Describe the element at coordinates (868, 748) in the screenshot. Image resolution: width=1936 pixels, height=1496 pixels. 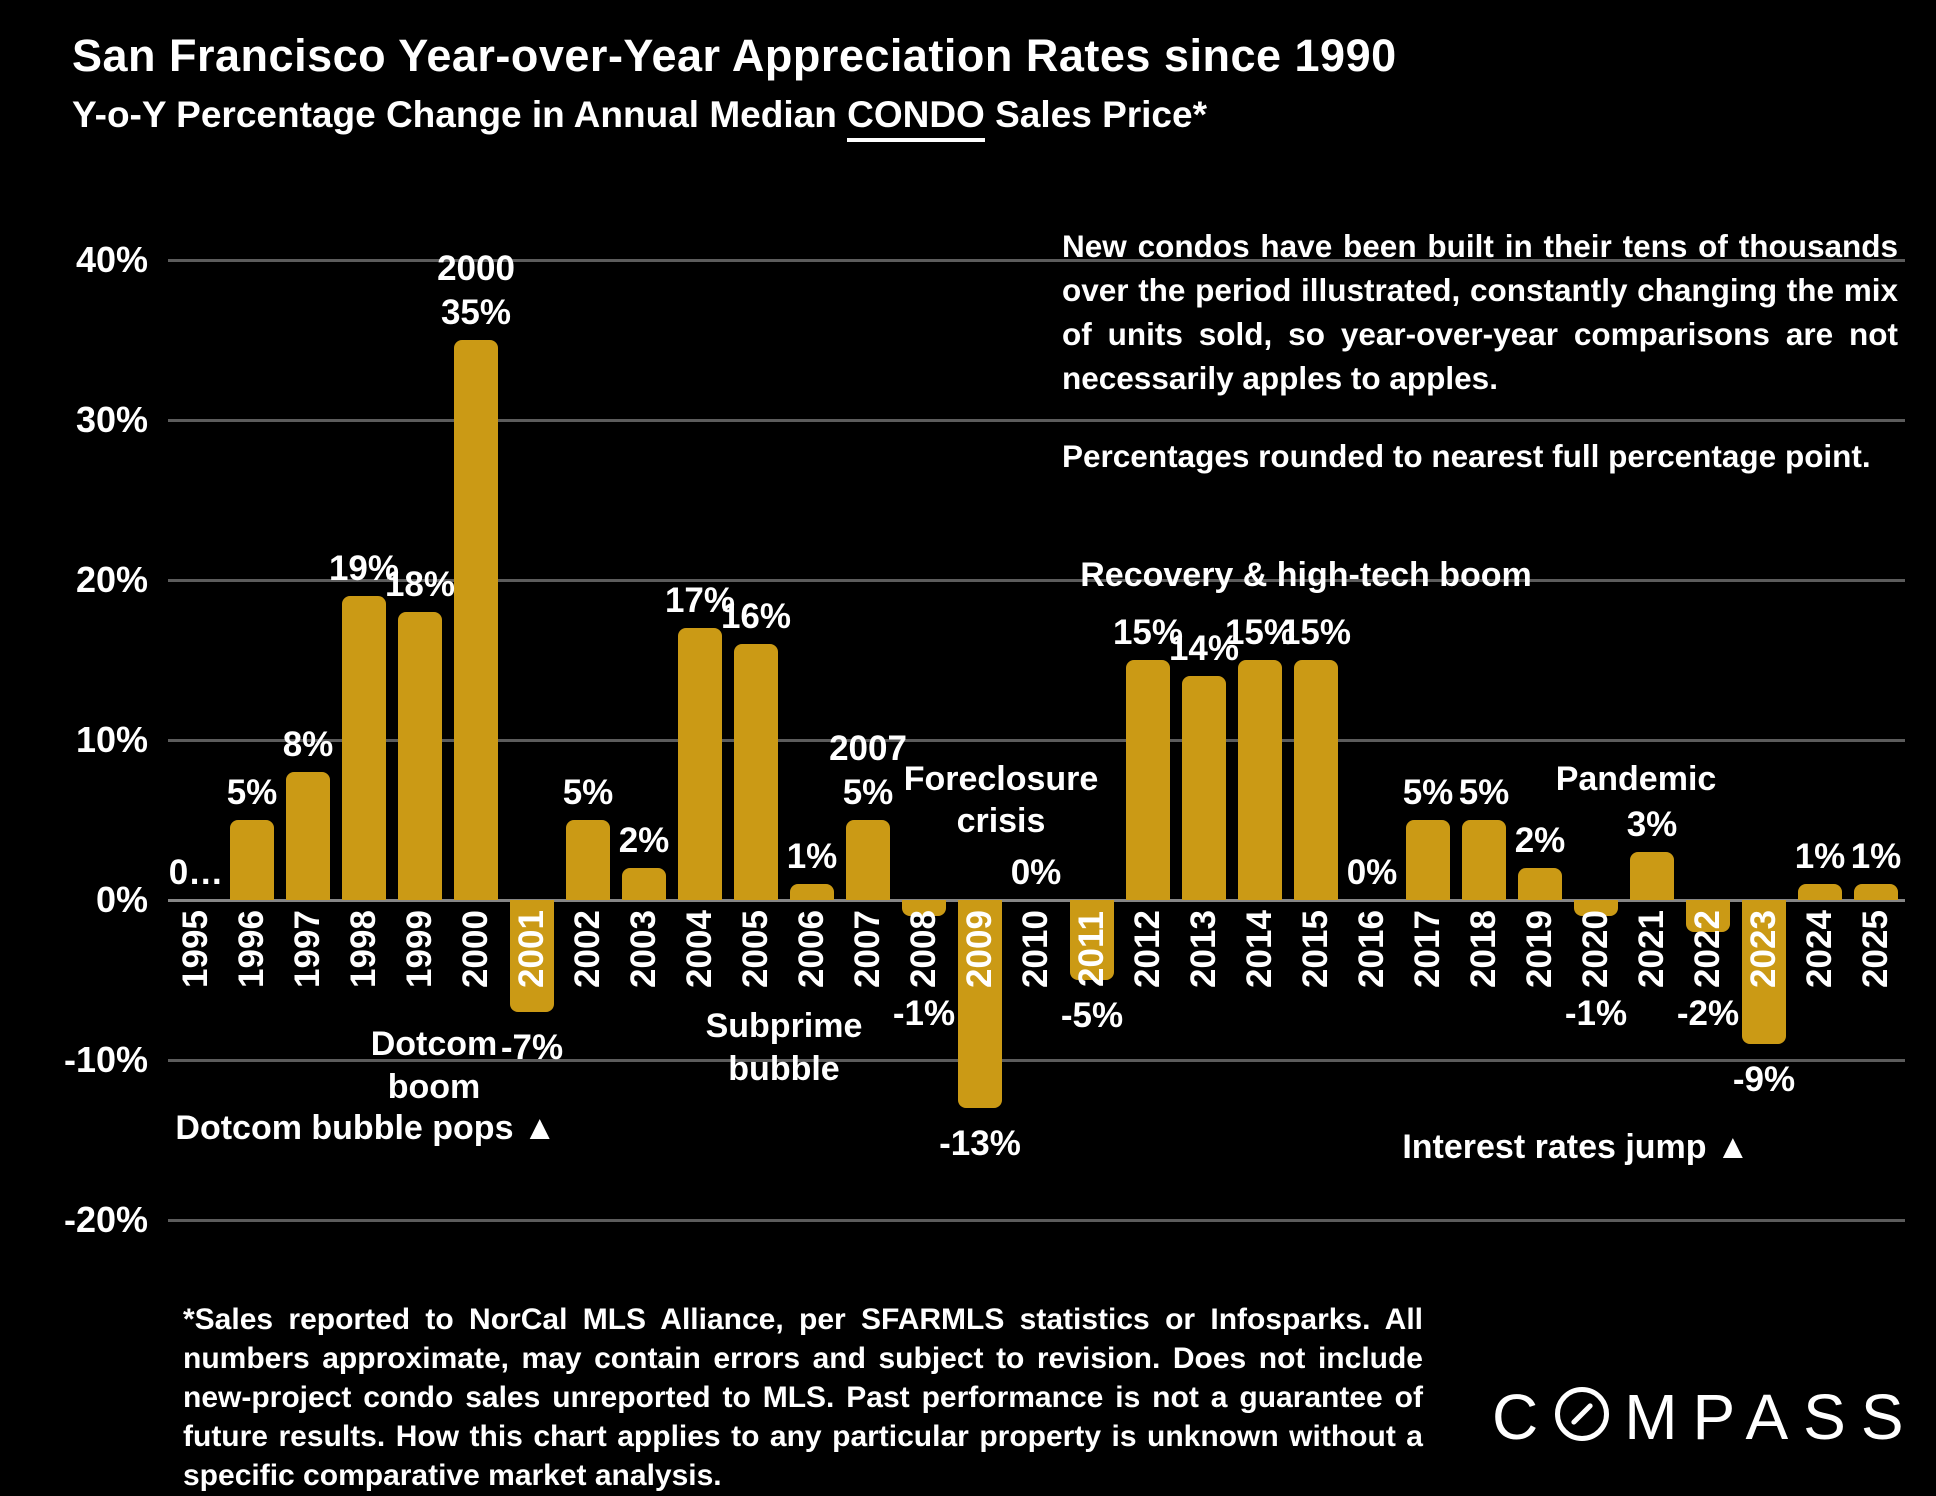
I see `bar-note-2007: 2007` at that location.